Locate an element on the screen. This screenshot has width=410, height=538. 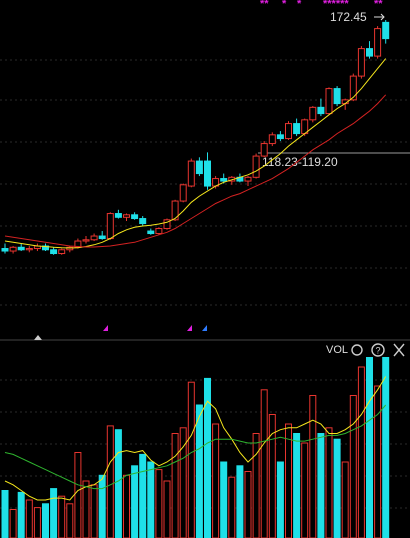
close-icon is located at coordinates (399, 350).